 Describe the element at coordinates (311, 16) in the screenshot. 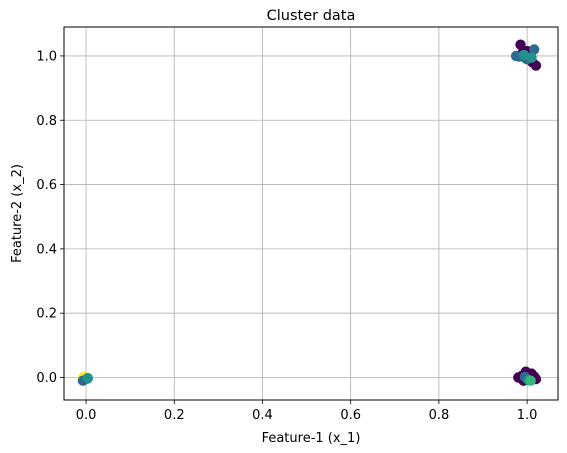

I see `chart-title: Cluster data` at that location.